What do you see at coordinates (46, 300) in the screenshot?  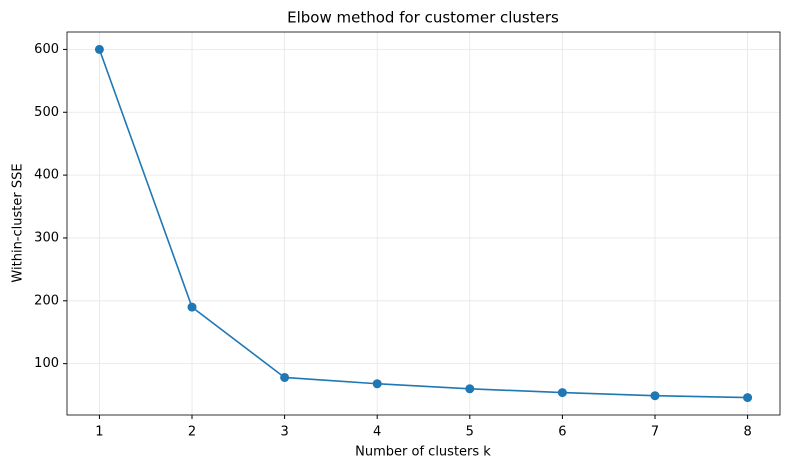 I see `y-tick-label: 200` at bounding box center [46, 300].